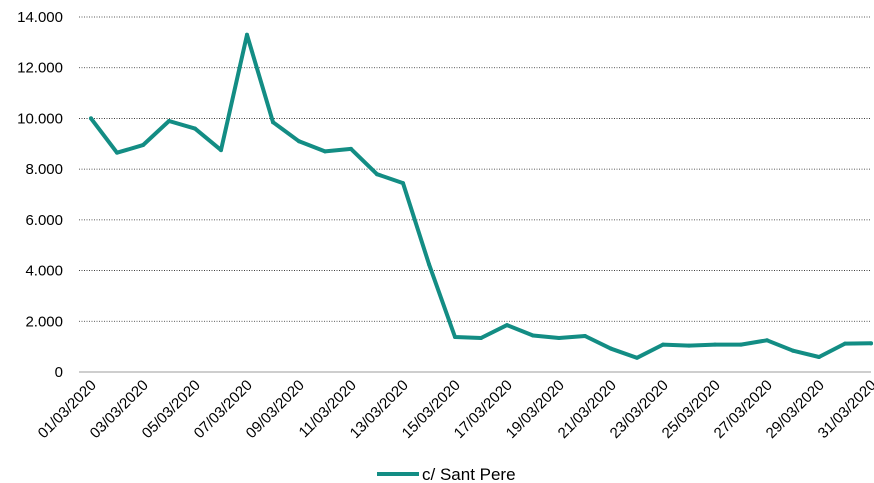 This screenshot has height=483, width=874. Describe the element at coordinates (40, 195) in the screenshot. I see `y-axis: 0 2.000 4.000 6.000 8.000 10.000 12.000 14.000` at that location.